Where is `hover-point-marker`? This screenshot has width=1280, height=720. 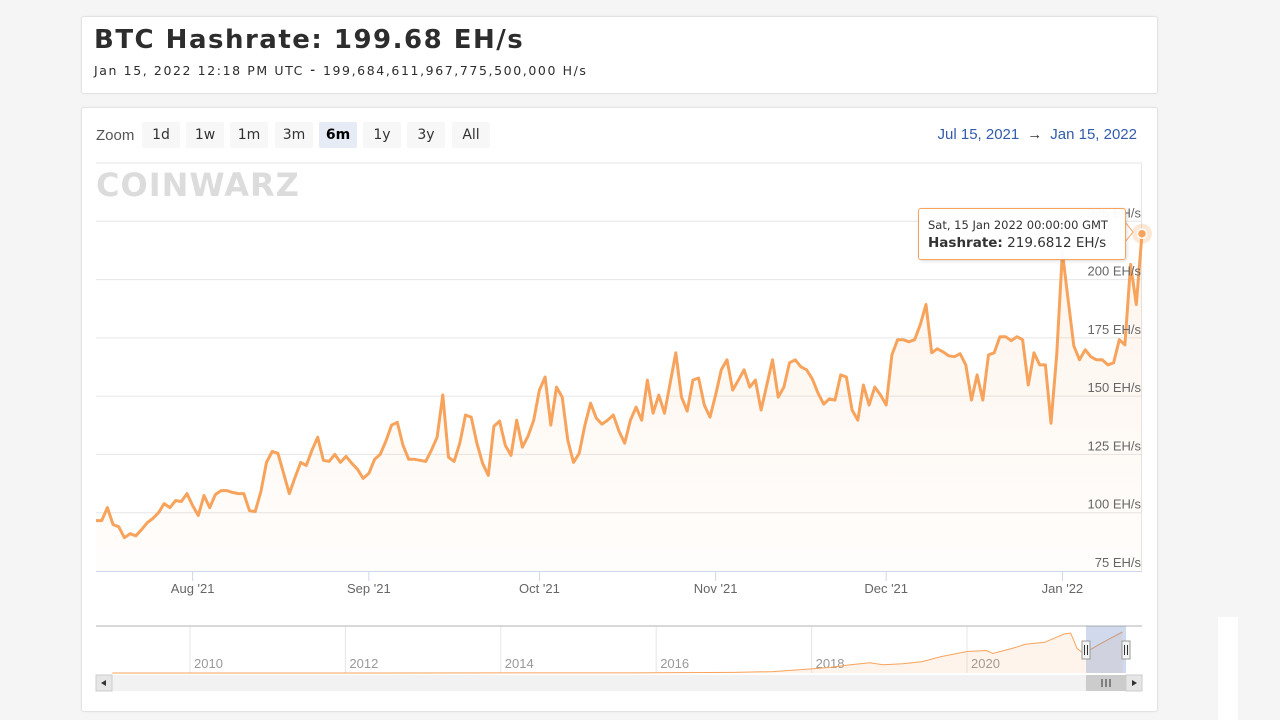 hover-point-marker is located at coordinates (1142, 233).